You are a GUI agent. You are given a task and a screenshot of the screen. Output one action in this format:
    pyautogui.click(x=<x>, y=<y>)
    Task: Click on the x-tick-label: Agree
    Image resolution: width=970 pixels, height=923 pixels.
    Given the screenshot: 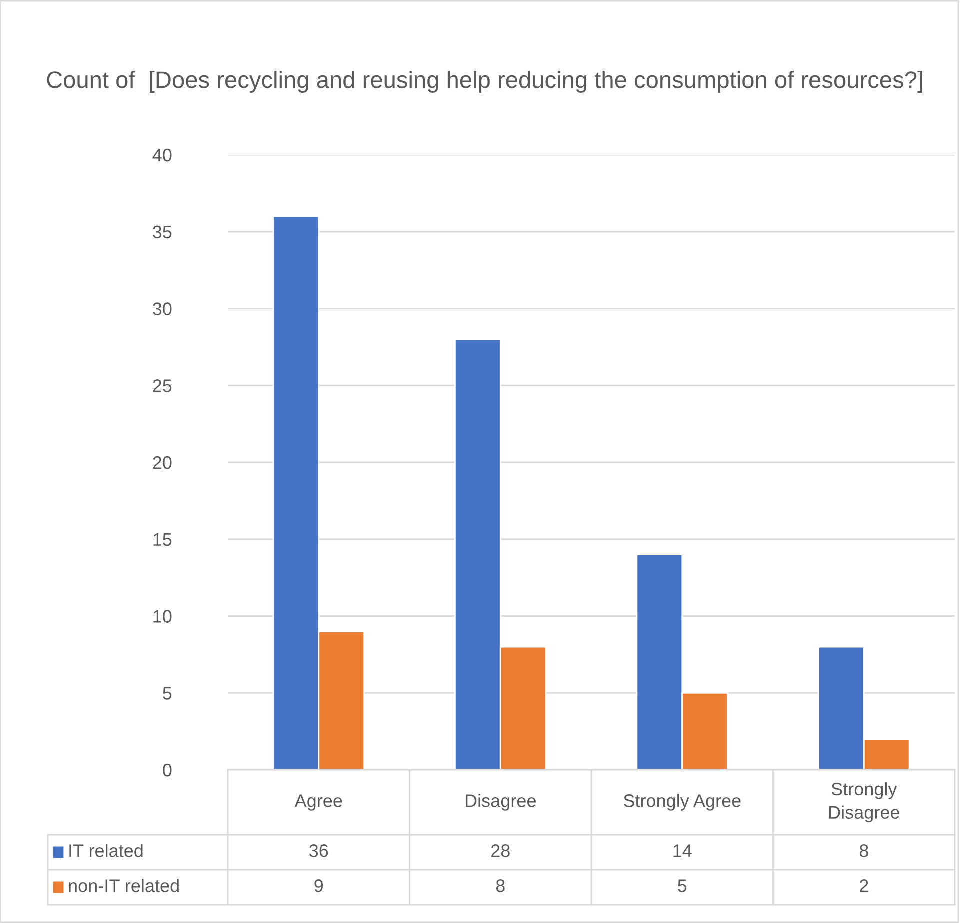 What is the action you would take?
    pyautogui.click(x=318, y=802)
    